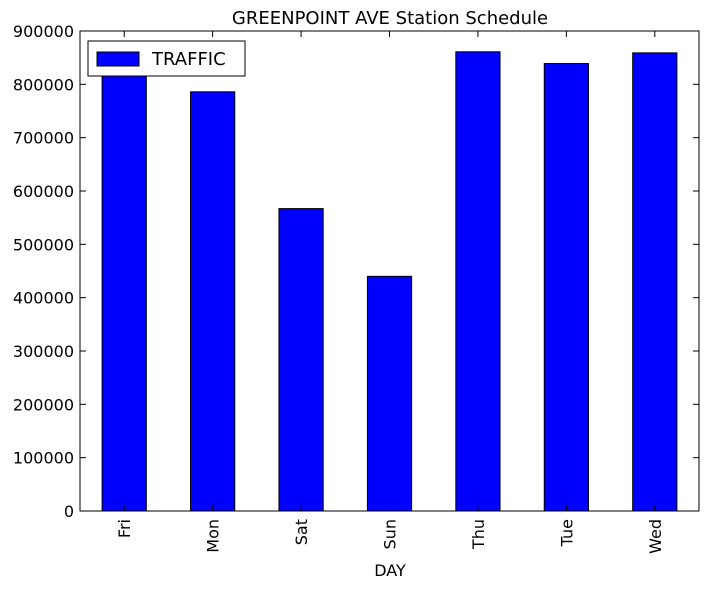 The image size is (709, 593). Describe the element at coordinates (213, 536) in the screenshot. I see `x-tick-label: Mon` at that location.